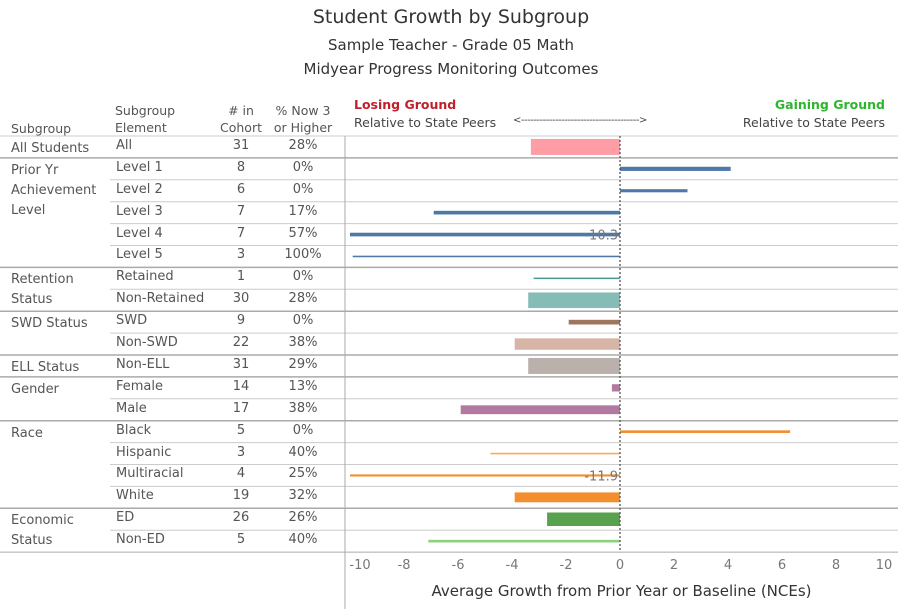 The height and width of the screenshot is (609, 902). I want to click on row-cohort-count: 4, so click(241, 474).